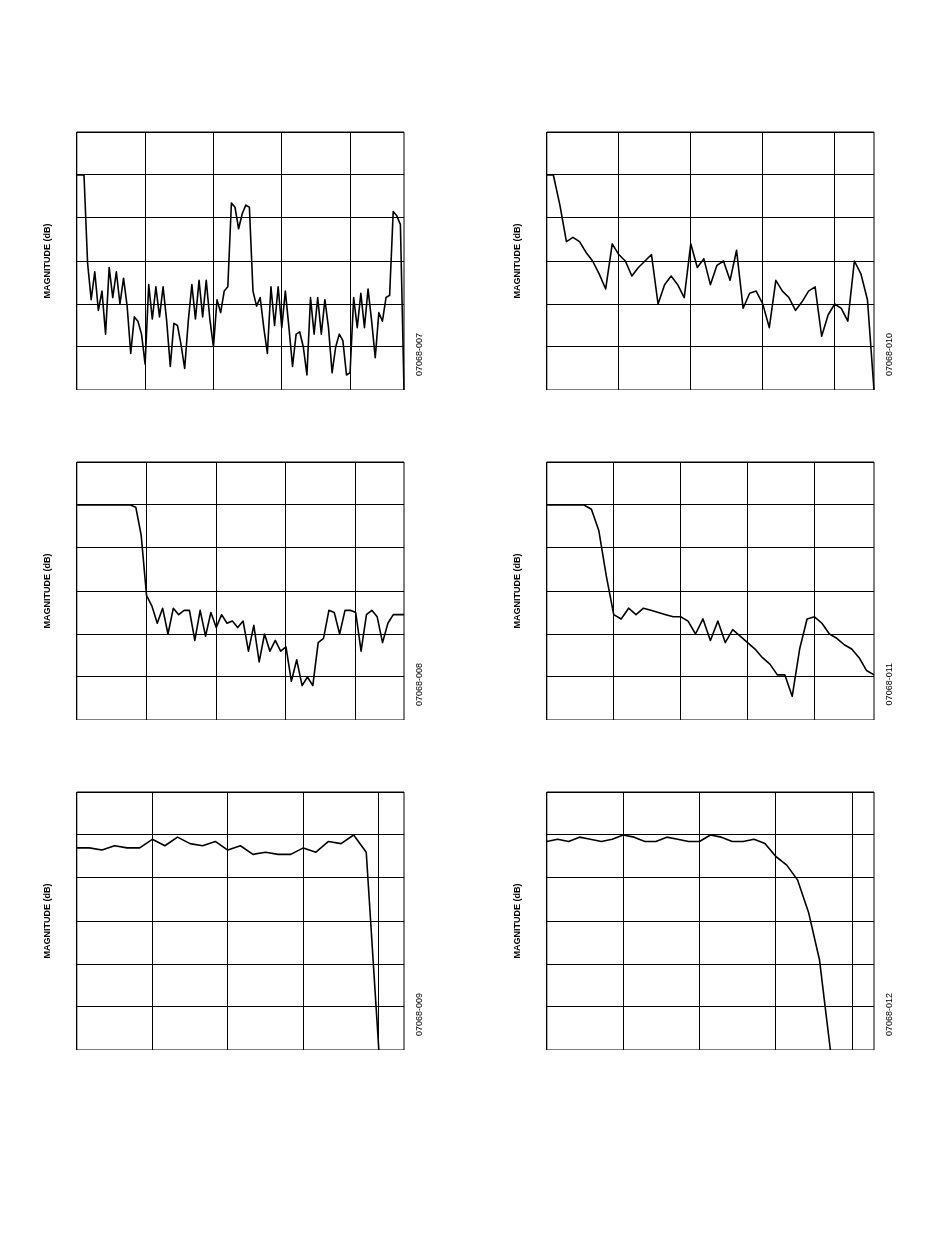  Describe the element at coordinates (419, 685) in the screenshot. I see `text: 07068-008` at that location.